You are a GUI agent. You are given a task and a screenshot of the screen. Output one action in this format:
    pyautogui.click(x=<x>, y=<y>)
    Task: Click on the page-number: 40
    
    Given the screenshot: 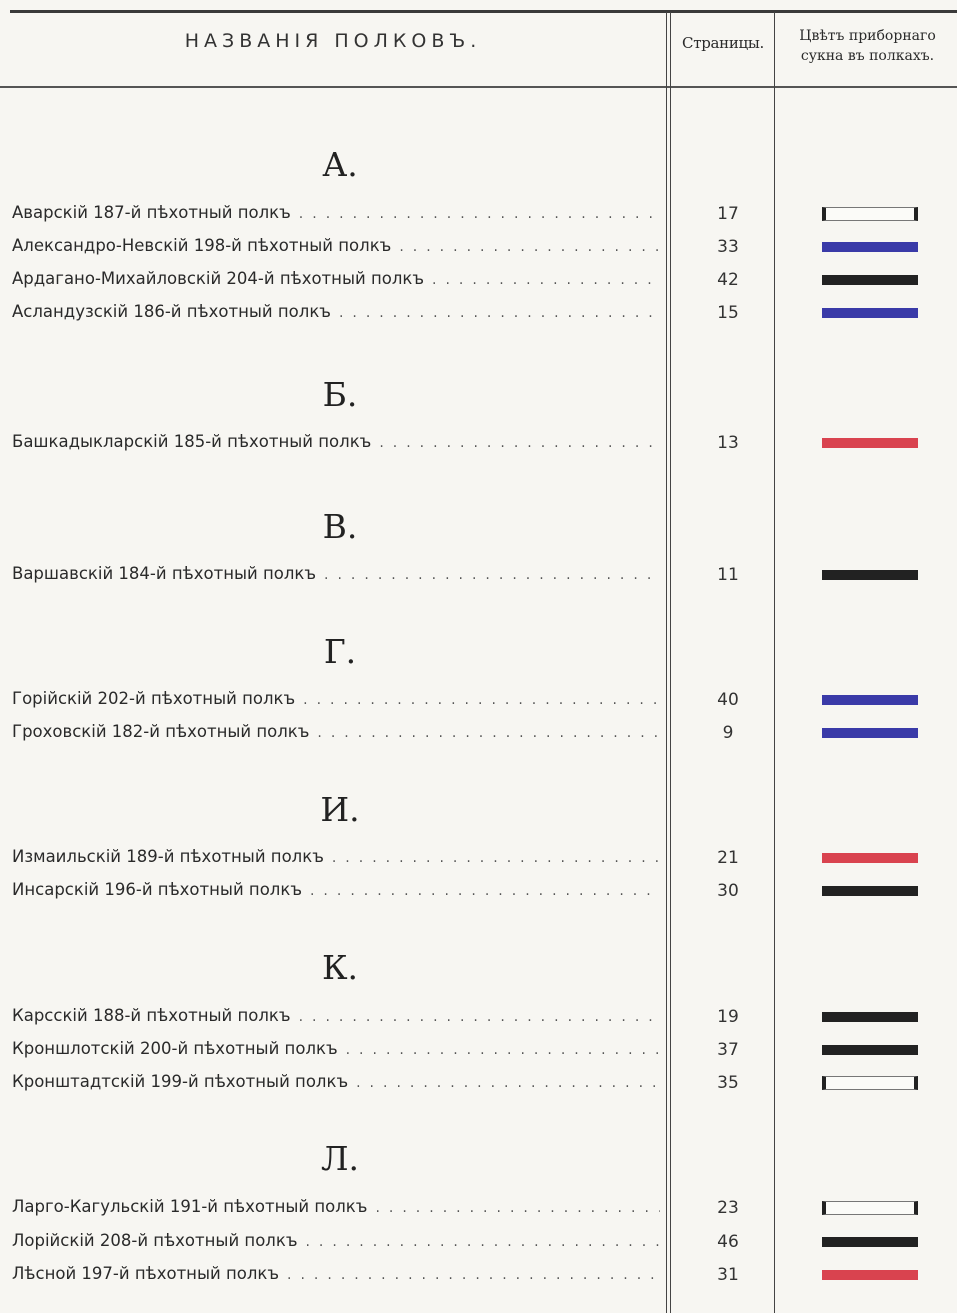 What is the action you would take?
    pyautogui.click(x=728, y=700)
    